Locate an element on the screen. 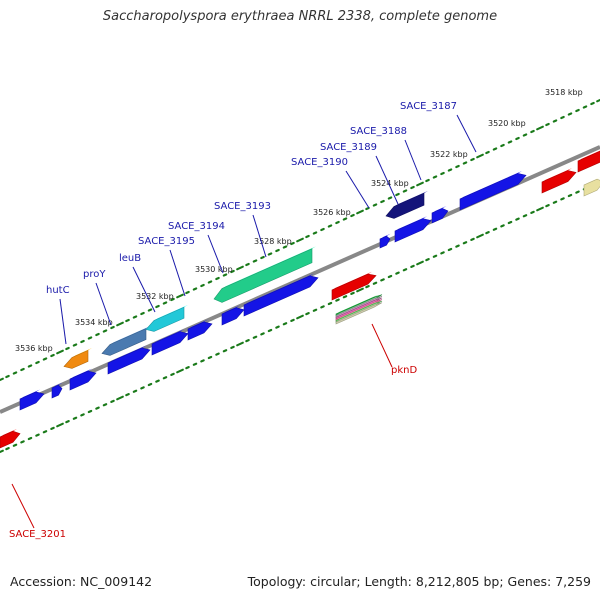  scale-label: 3528 kbp is located at coordinates (273, 241).